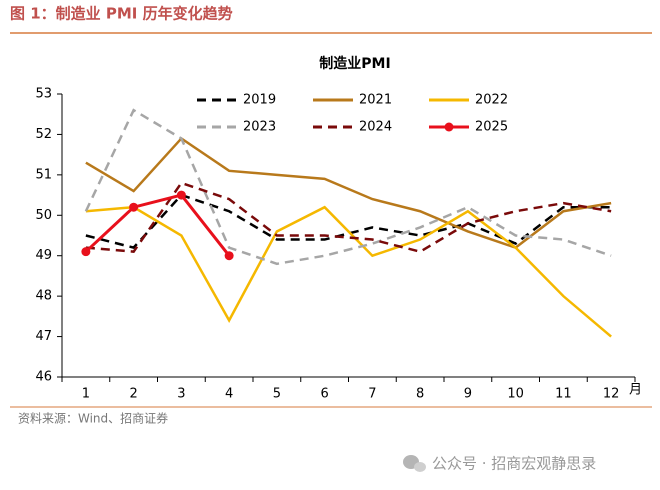 The width and height of the screenshot is (660, 490). What do you see at coordinates (43, 134) in the screenshot?
I see `y-tick-label: 52` at bounding box center [43, 134].